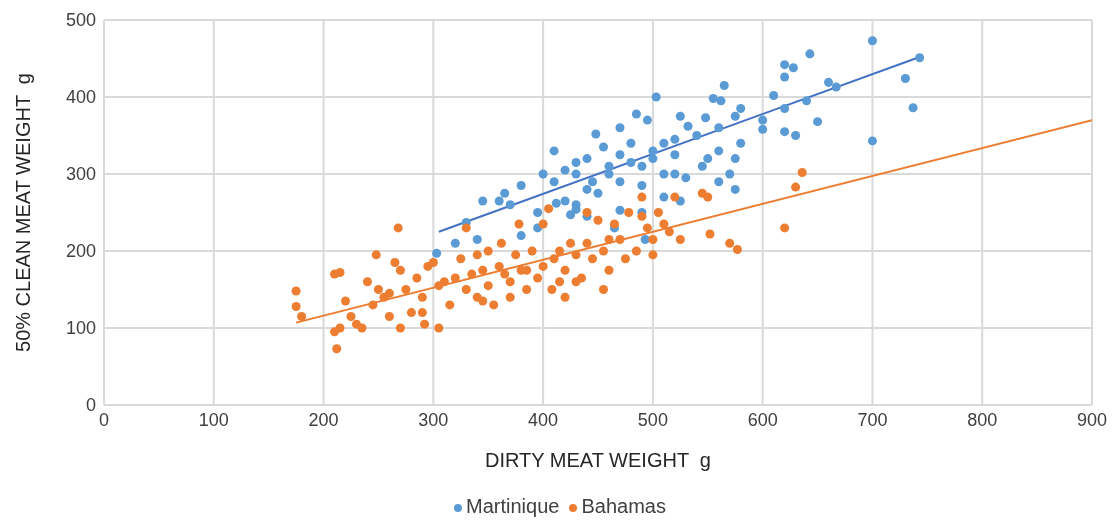 The height and width of the screenshot is (531, 1116). I want to click on x-tick-label: 500, so click(652, 419).